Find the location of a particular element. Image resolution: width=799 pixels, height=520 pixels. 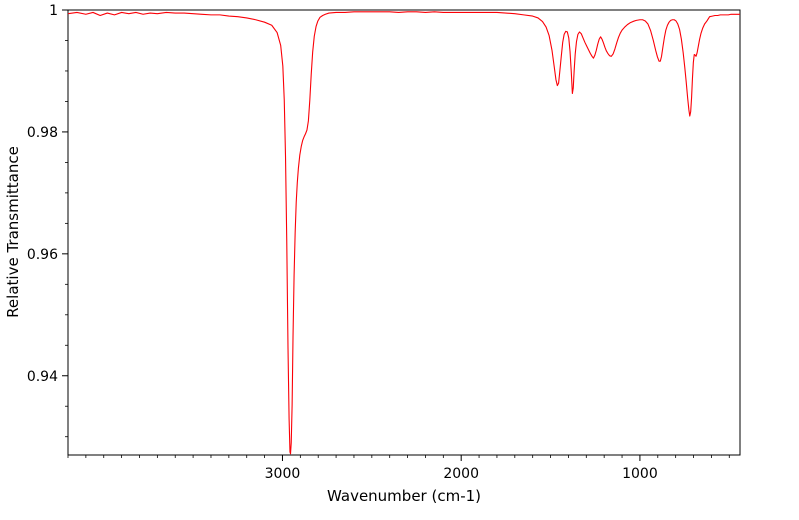

x-axis-label: Wavenumber (cm-1) is located at coordinates (404, 496).